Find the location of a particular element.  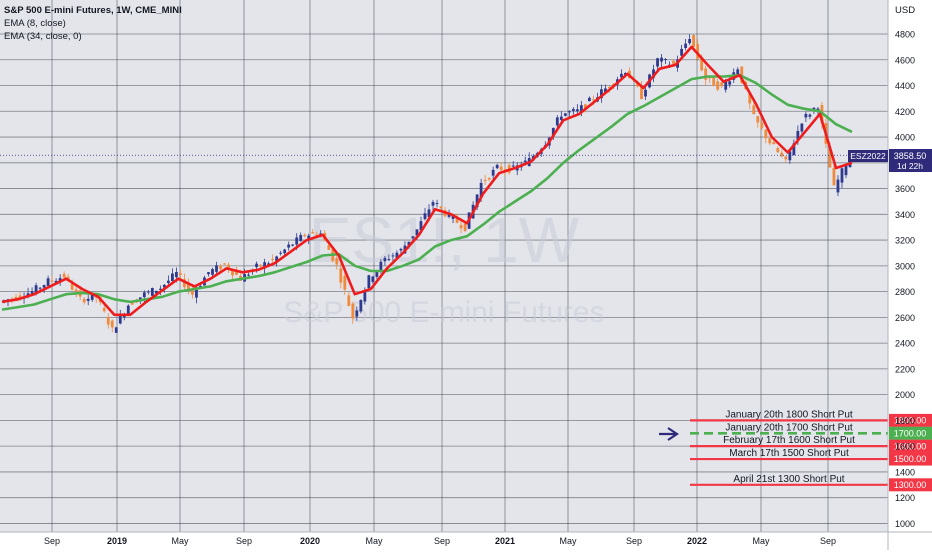

y-tick-label: 2800 is located at coordinates (905, 292).